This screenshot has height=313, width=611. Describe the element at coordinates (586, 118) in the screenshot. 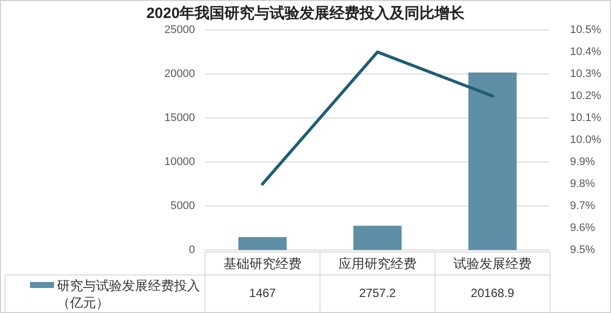

I see `y2-tick-label: 10.1%` at that location.